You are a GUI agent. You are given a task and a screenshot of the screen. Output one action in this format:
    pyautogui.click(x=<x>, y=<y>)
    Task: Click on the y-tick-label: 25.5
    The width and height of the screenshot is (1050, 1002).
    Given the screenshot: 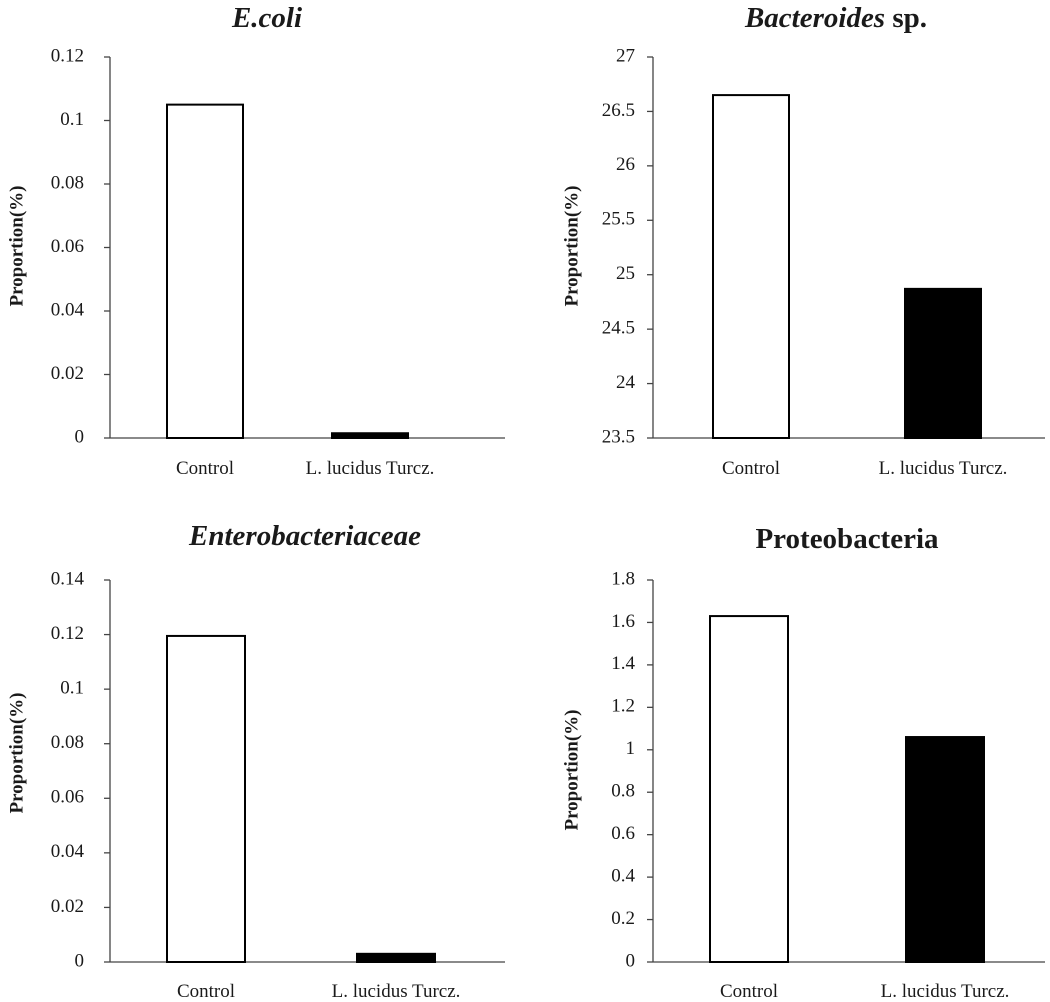 What is the action you would take?
    pyautogui.click(x=618, y=219)
    